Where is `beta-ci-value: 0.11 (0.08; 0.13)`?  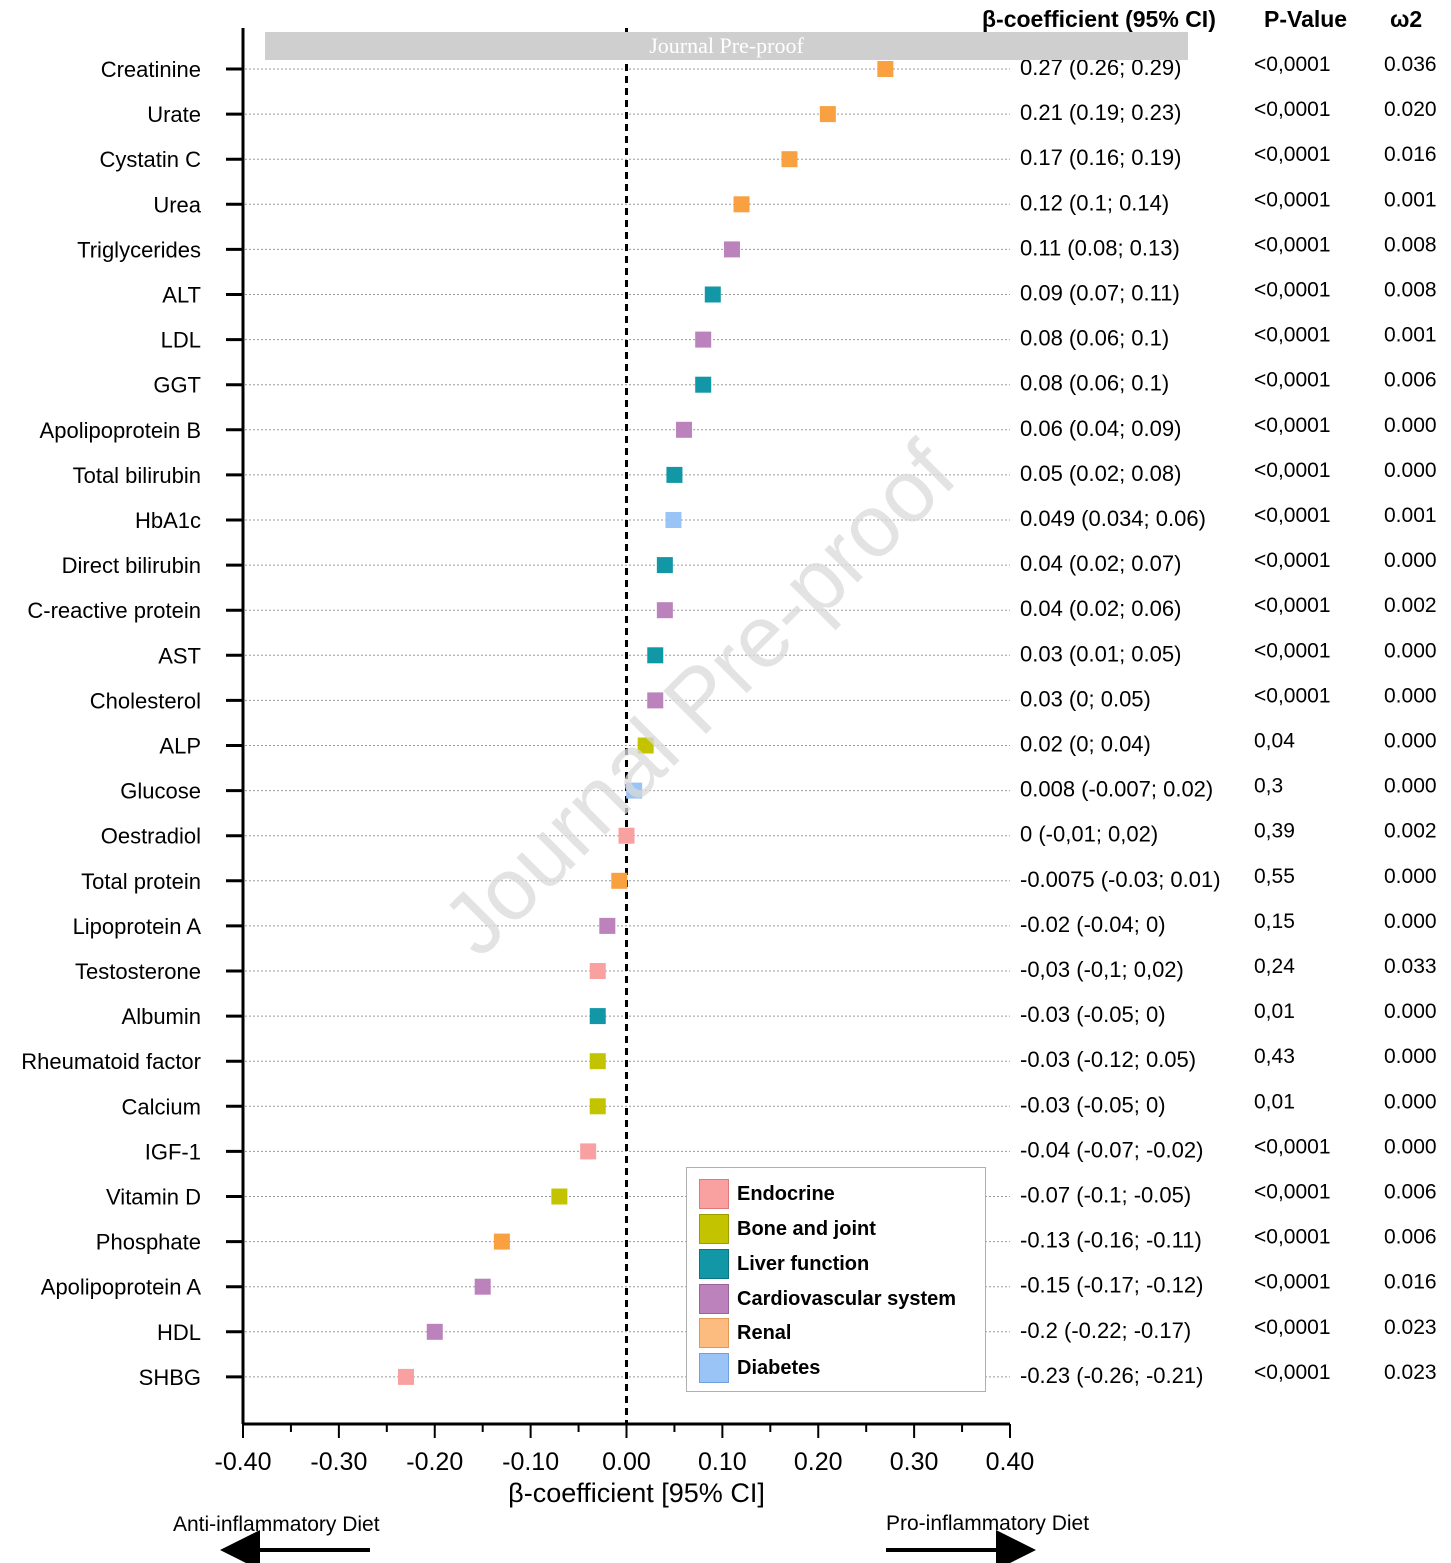 beta-ci-value: 0.11 (0.08; 0.13) is located at coordinates (1100, 247).